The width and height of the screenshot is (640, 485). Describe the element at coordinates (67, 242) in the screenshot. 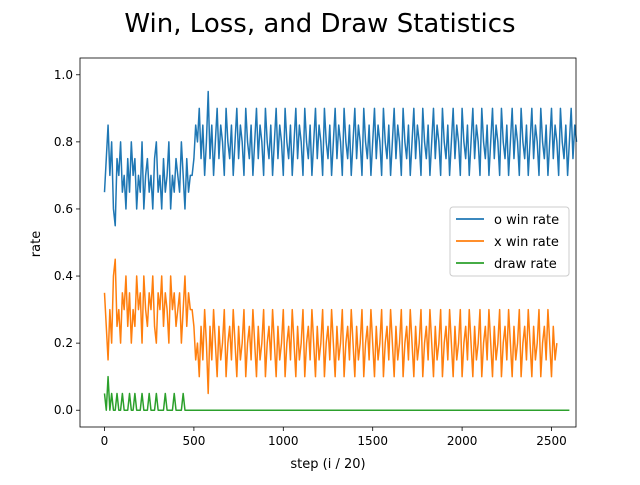

I see `y-axis: 0.0 0.2 0.4 0.6 0.8 1.0` at that location.